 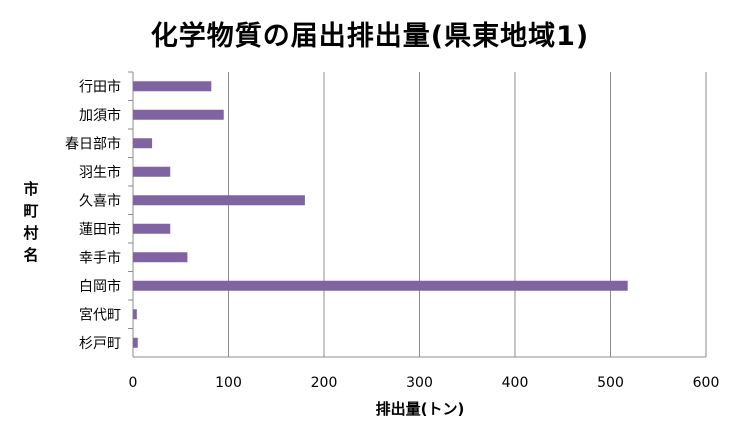 What do you see at coordinates (100, 86) in the screenshot?
I see `y-tick-label: 行田市` at bounding box center [100, 86].